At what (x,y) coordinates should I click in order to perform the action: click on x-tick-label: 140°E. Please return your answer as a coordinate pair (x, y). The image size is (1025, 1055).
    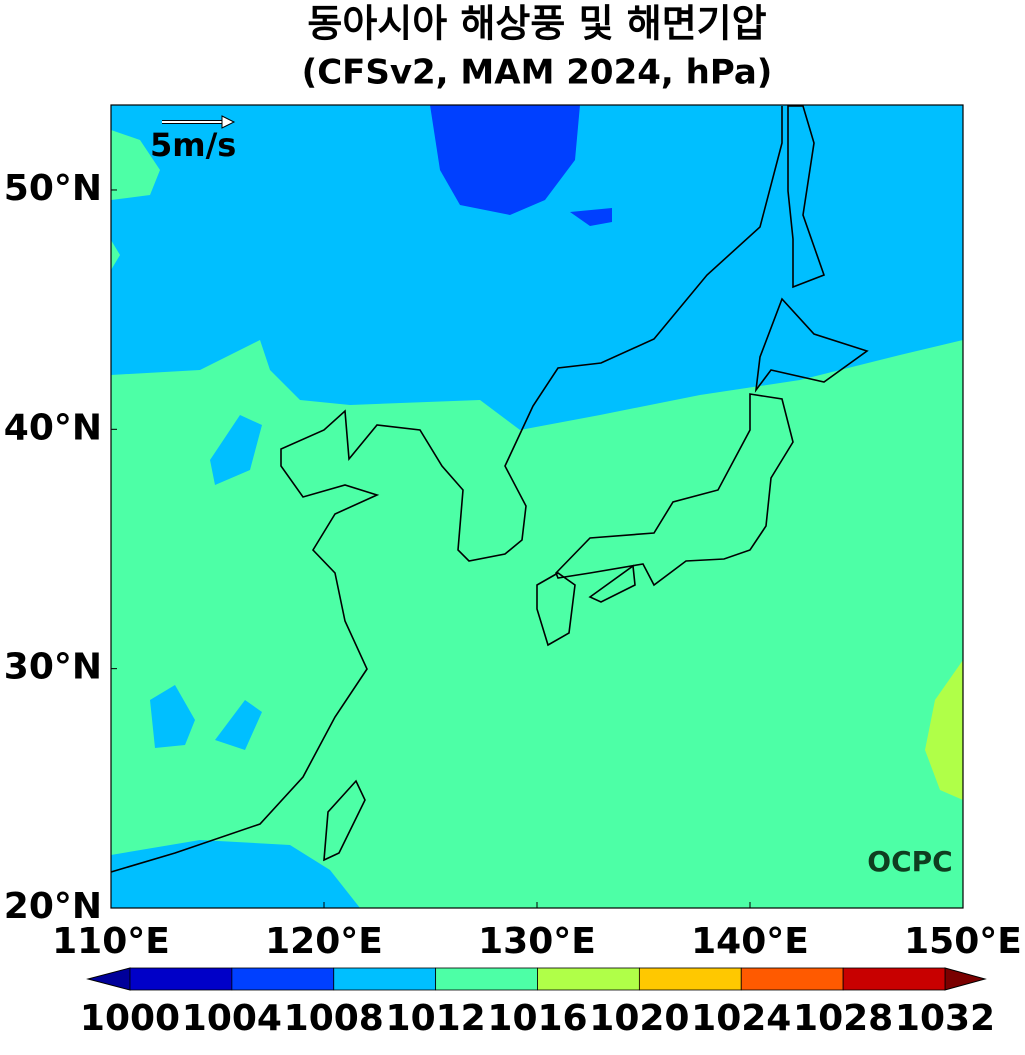
    Looking at the image, I should click on (750, 941).